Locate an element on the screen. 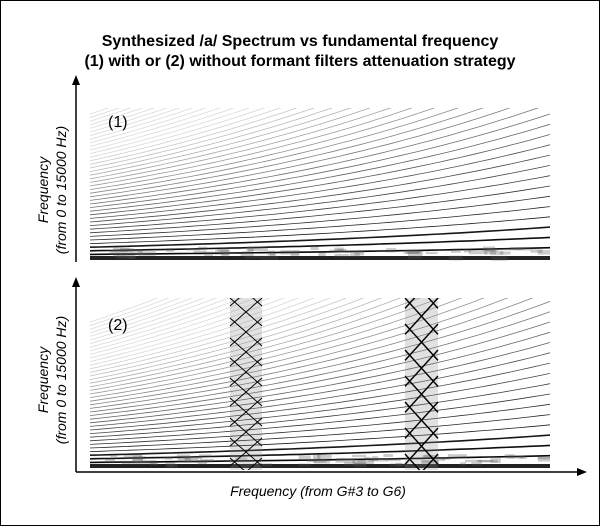  panel-label: (2) is located at coordinates (118, 325).